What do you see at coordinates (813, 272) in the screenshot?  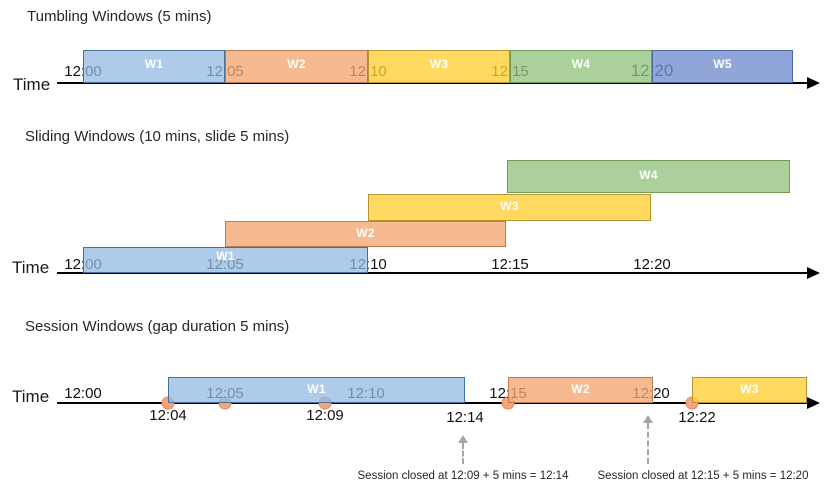 I see `sliding-timeline-arrow-icon` at bounding box center [813, 272].